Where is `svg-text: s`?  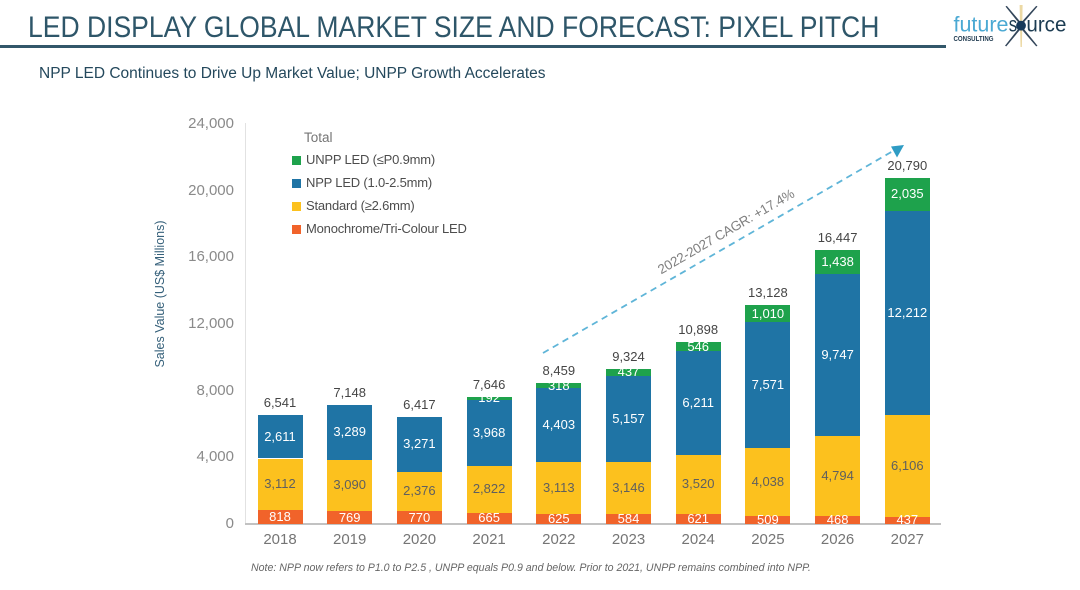 svg-text: s is located at coordinates (1013, 25).